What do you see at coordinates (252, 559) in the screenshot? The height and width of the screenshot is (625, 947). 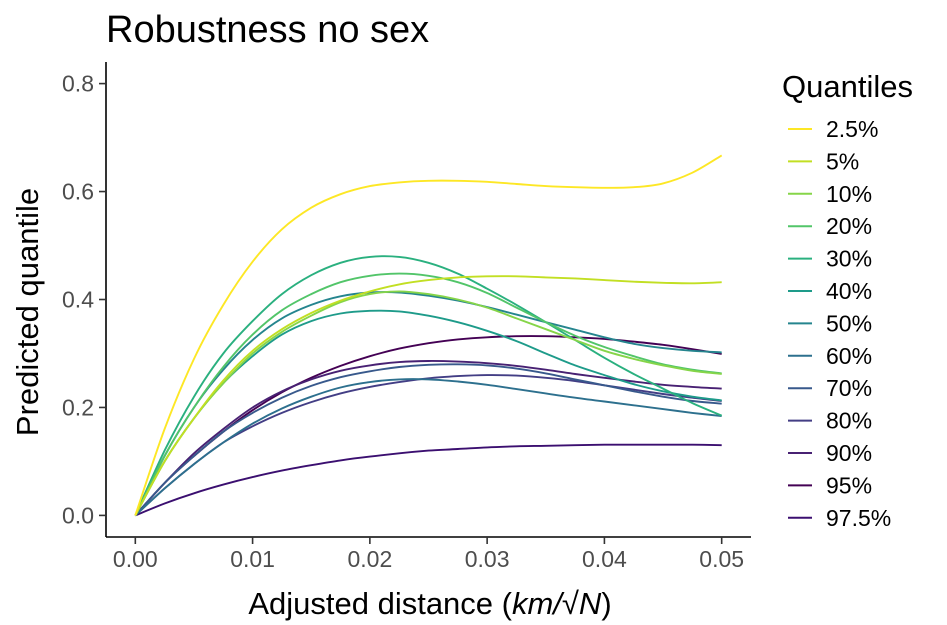 I see `x-tick-label: 0.01` at bounding box center [252, 559].